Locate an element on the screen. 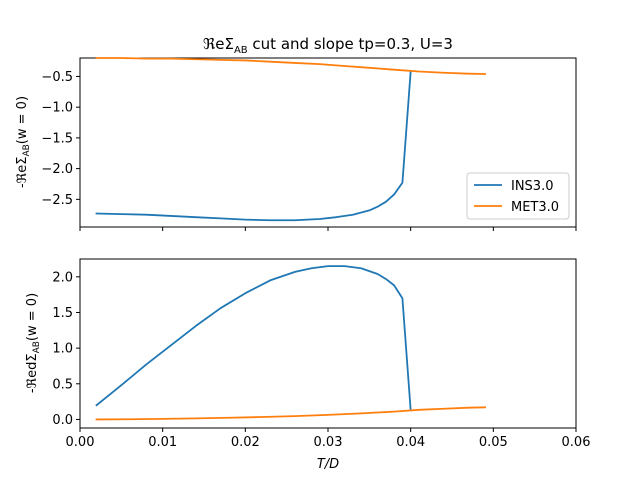 The width and height of the screenshot is (640, 480). x-tick-label: 0.01 is located at coordinates (162, 442).